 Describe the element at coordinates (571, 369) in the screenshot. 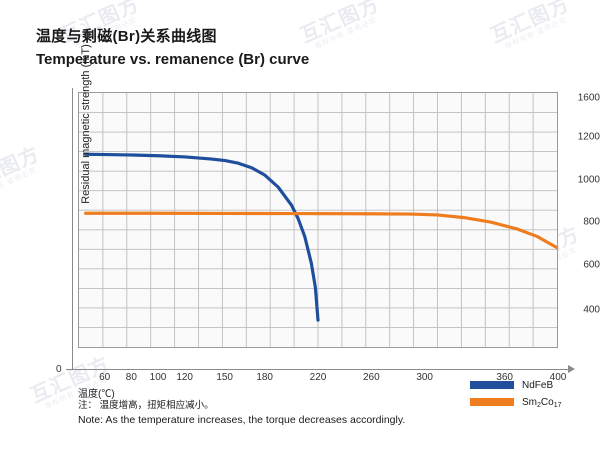

I see `x-axis-arrow-icon` at that location.